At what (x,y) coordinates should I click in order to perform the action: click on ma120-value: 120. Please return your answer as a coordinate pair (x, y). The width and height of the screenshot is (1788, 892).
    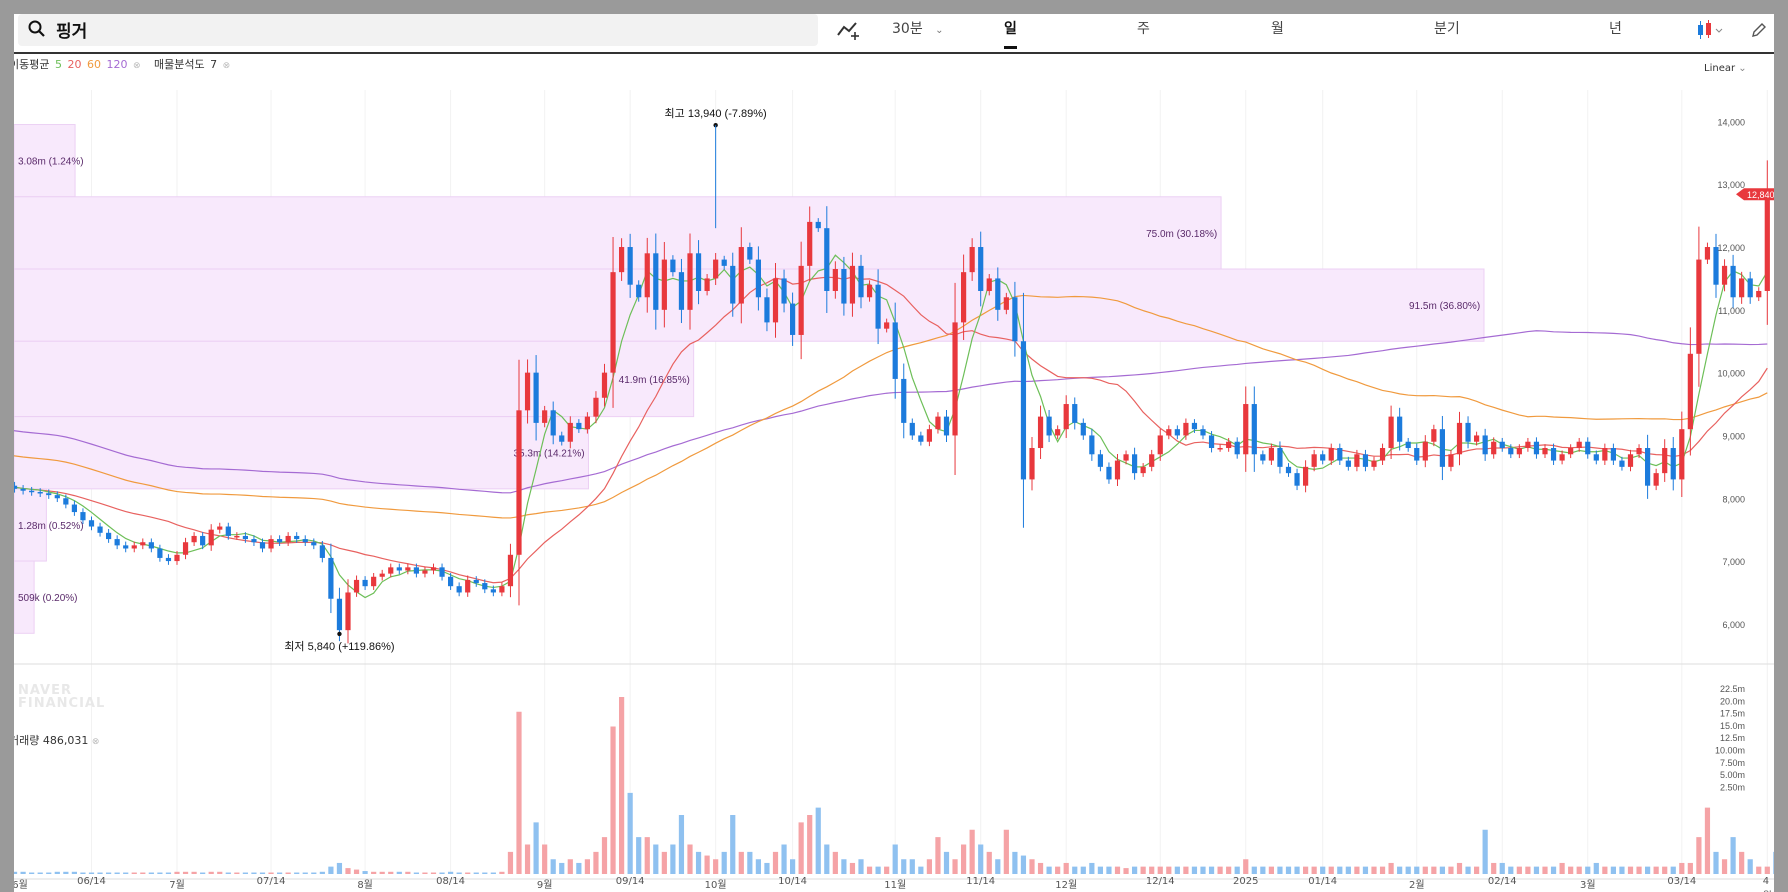
    Looking at the image, I should click on (117, 64).